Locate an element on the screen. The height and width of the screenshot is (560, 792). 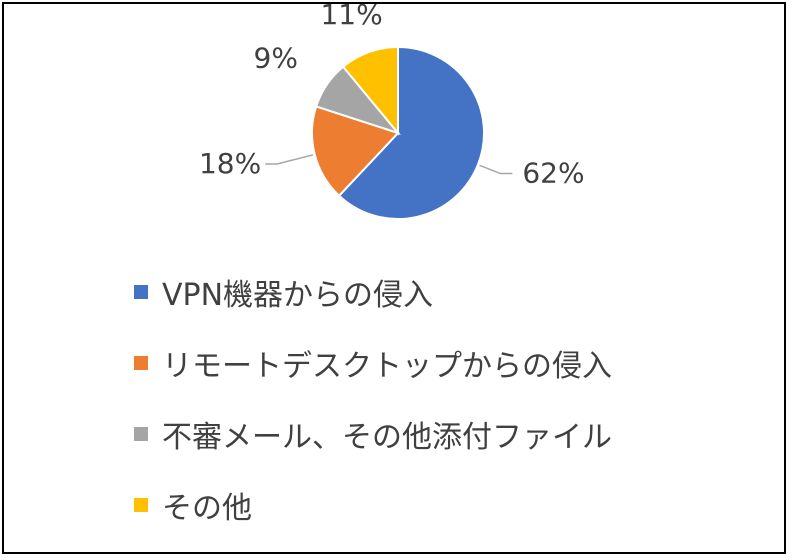
legend-label-remote-desktop: リモートデスクトップからの侵入 is located at coordinates (387, 366).